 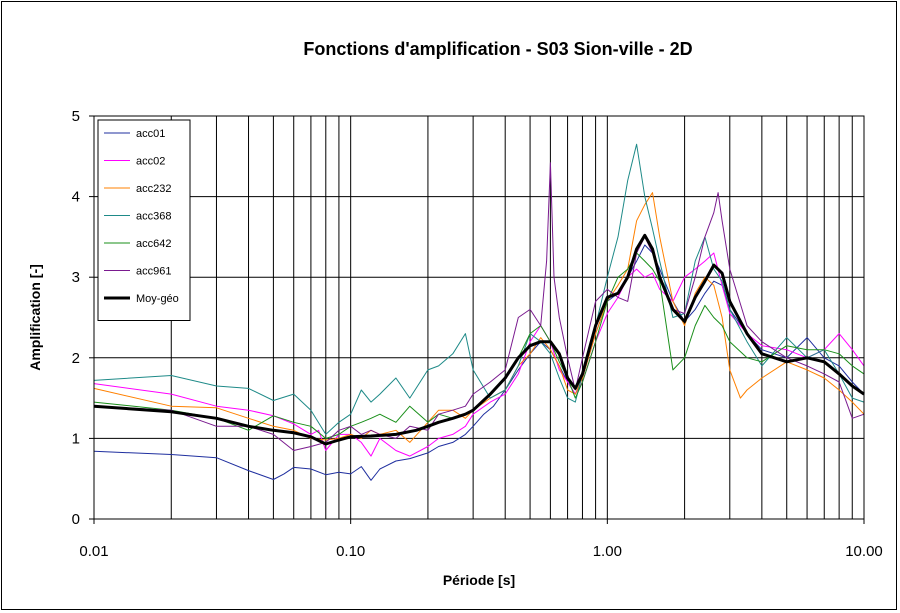 I want to click on legend-label-5: acc961, so click(x=153, y=272).